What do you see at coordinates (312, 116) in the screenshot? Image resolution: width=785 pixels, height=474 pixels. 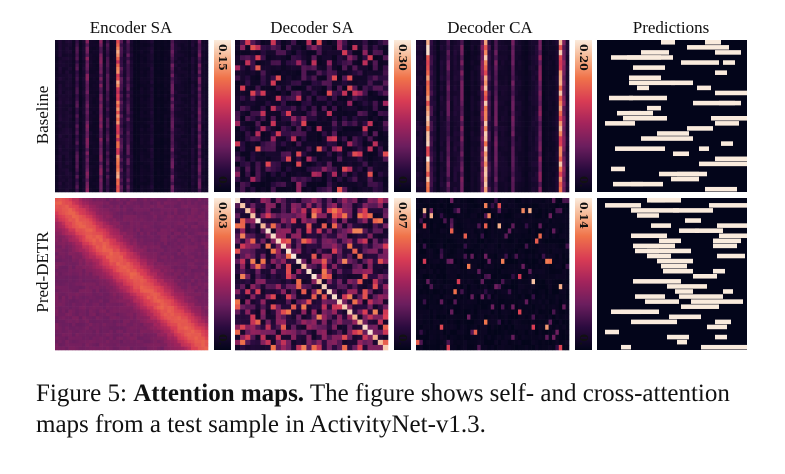 I see `heatmap-baseline-decoder-sa` at bounding box center [312, 116].